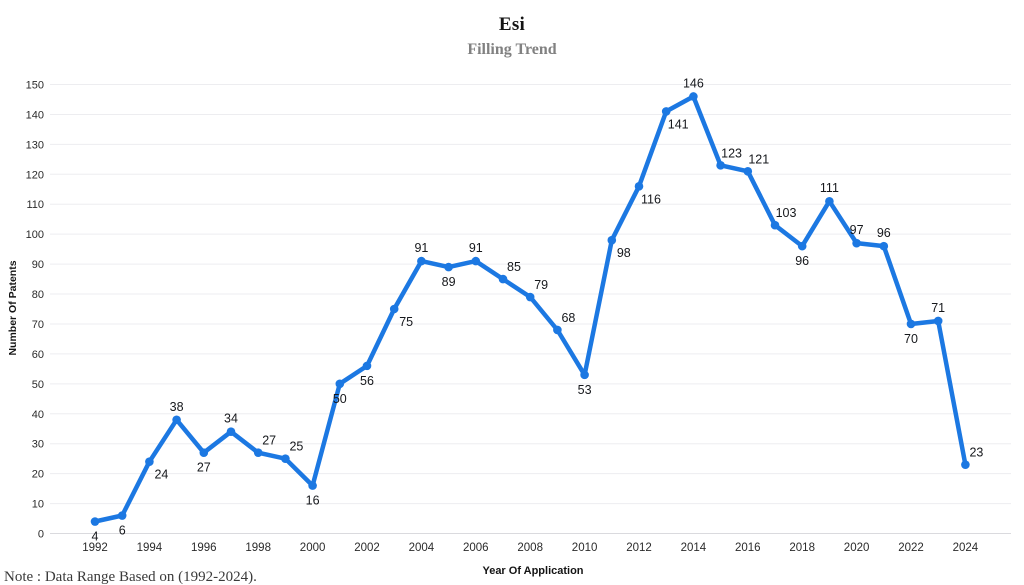 This screenshot has width=1024, height=585. What do you see at coordinates (340, 399) in the screenshot?
I see `data-point-label: 50` at bounding box center [340, 399].